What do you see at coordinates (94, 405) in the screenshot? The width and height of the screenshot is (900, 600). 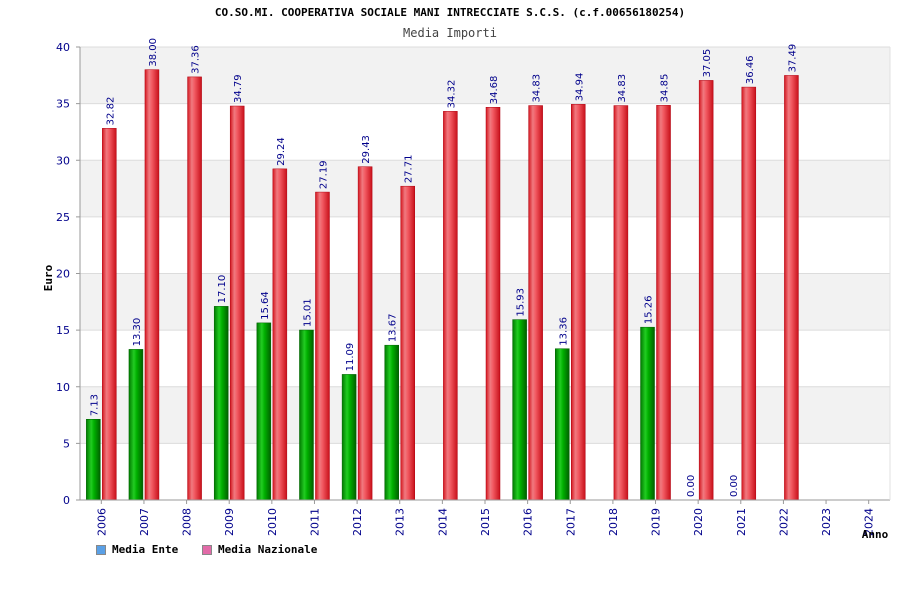 I see `data-label: 7.13` at bounding box center [94, 405].